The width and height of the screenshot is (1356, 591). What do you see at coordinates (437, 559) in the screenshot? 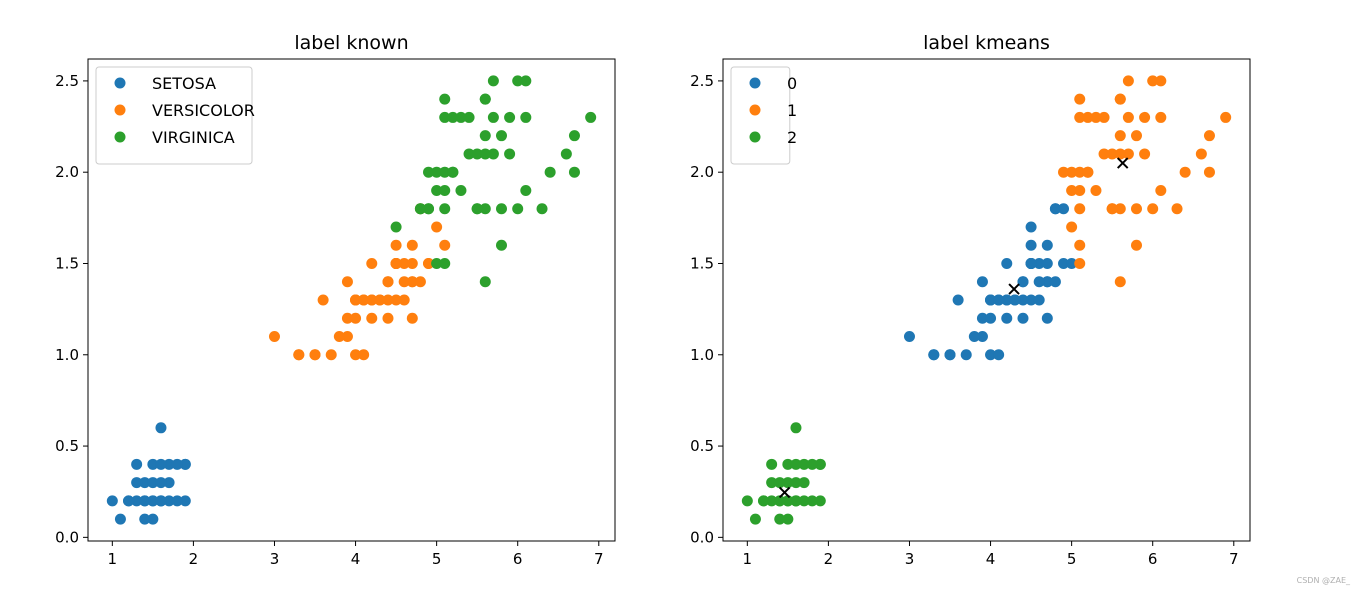
I see `x-tick-label: 5` at bounding box center [437, 559].